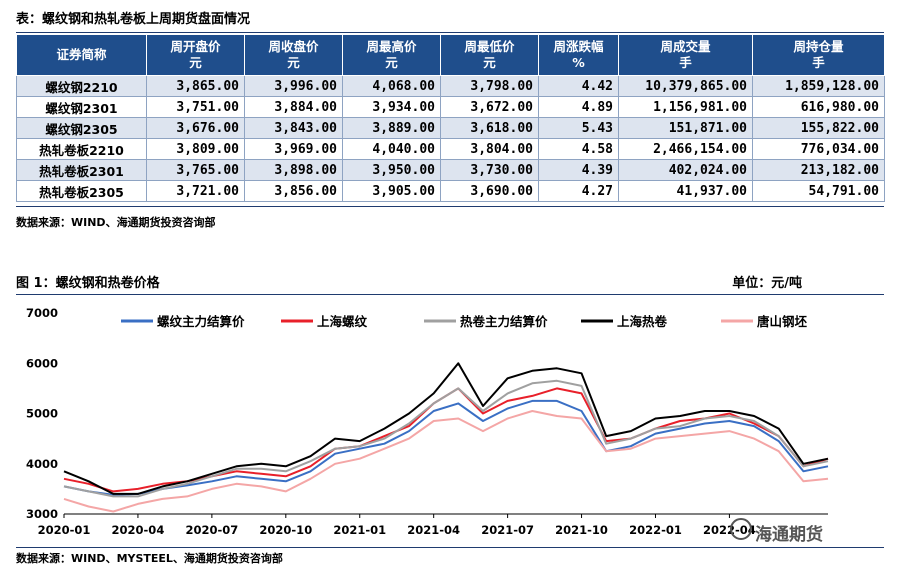 This screenshot has height=569, width=898. Describe the element at coordinates (342, 321) in the screenshot. I see `legend-label: 上海螺纹` at that location.